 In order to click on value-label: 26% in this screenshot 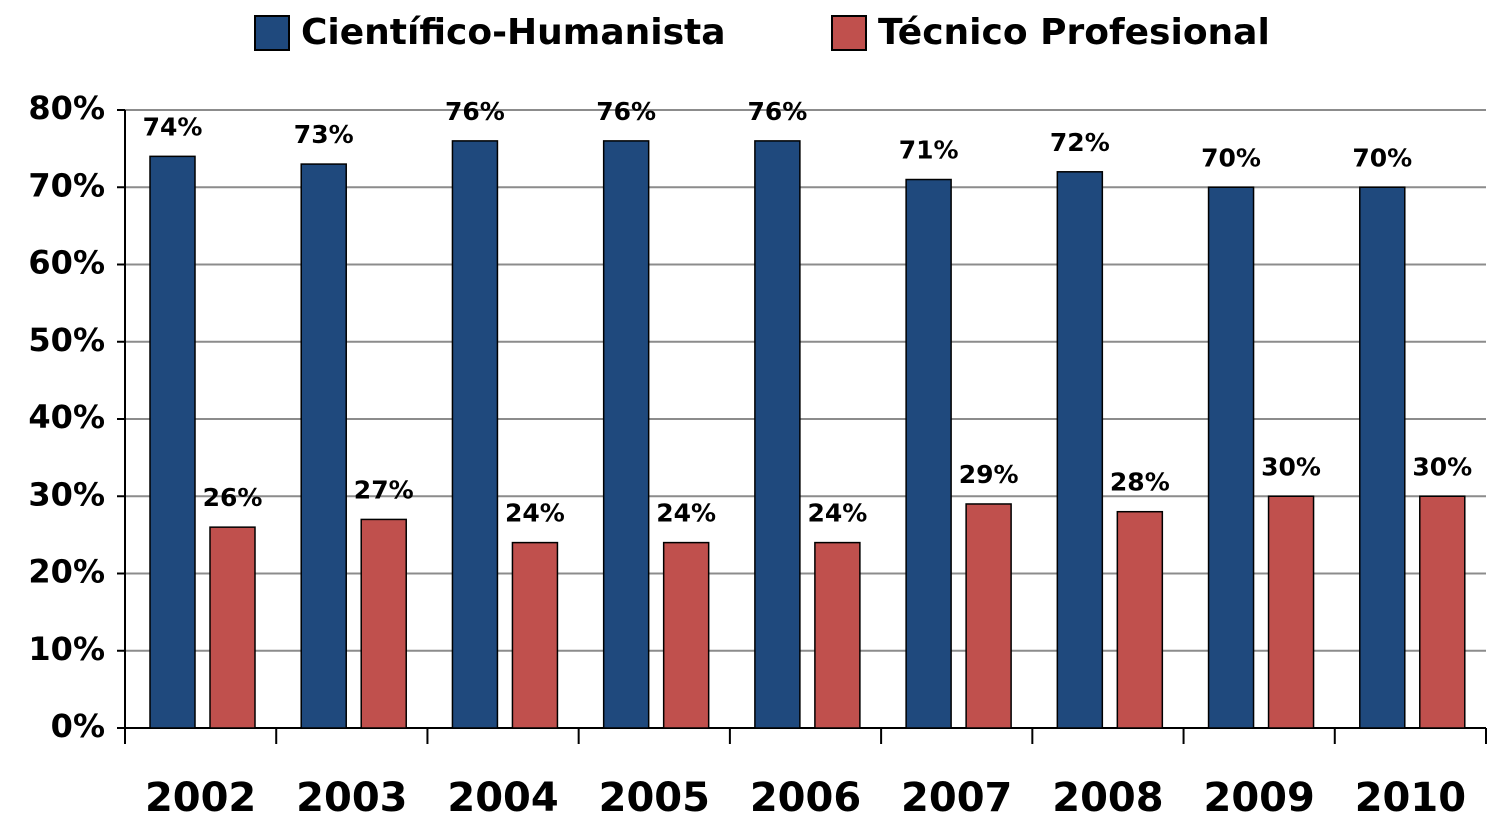, I will do `click(233, 497)`.